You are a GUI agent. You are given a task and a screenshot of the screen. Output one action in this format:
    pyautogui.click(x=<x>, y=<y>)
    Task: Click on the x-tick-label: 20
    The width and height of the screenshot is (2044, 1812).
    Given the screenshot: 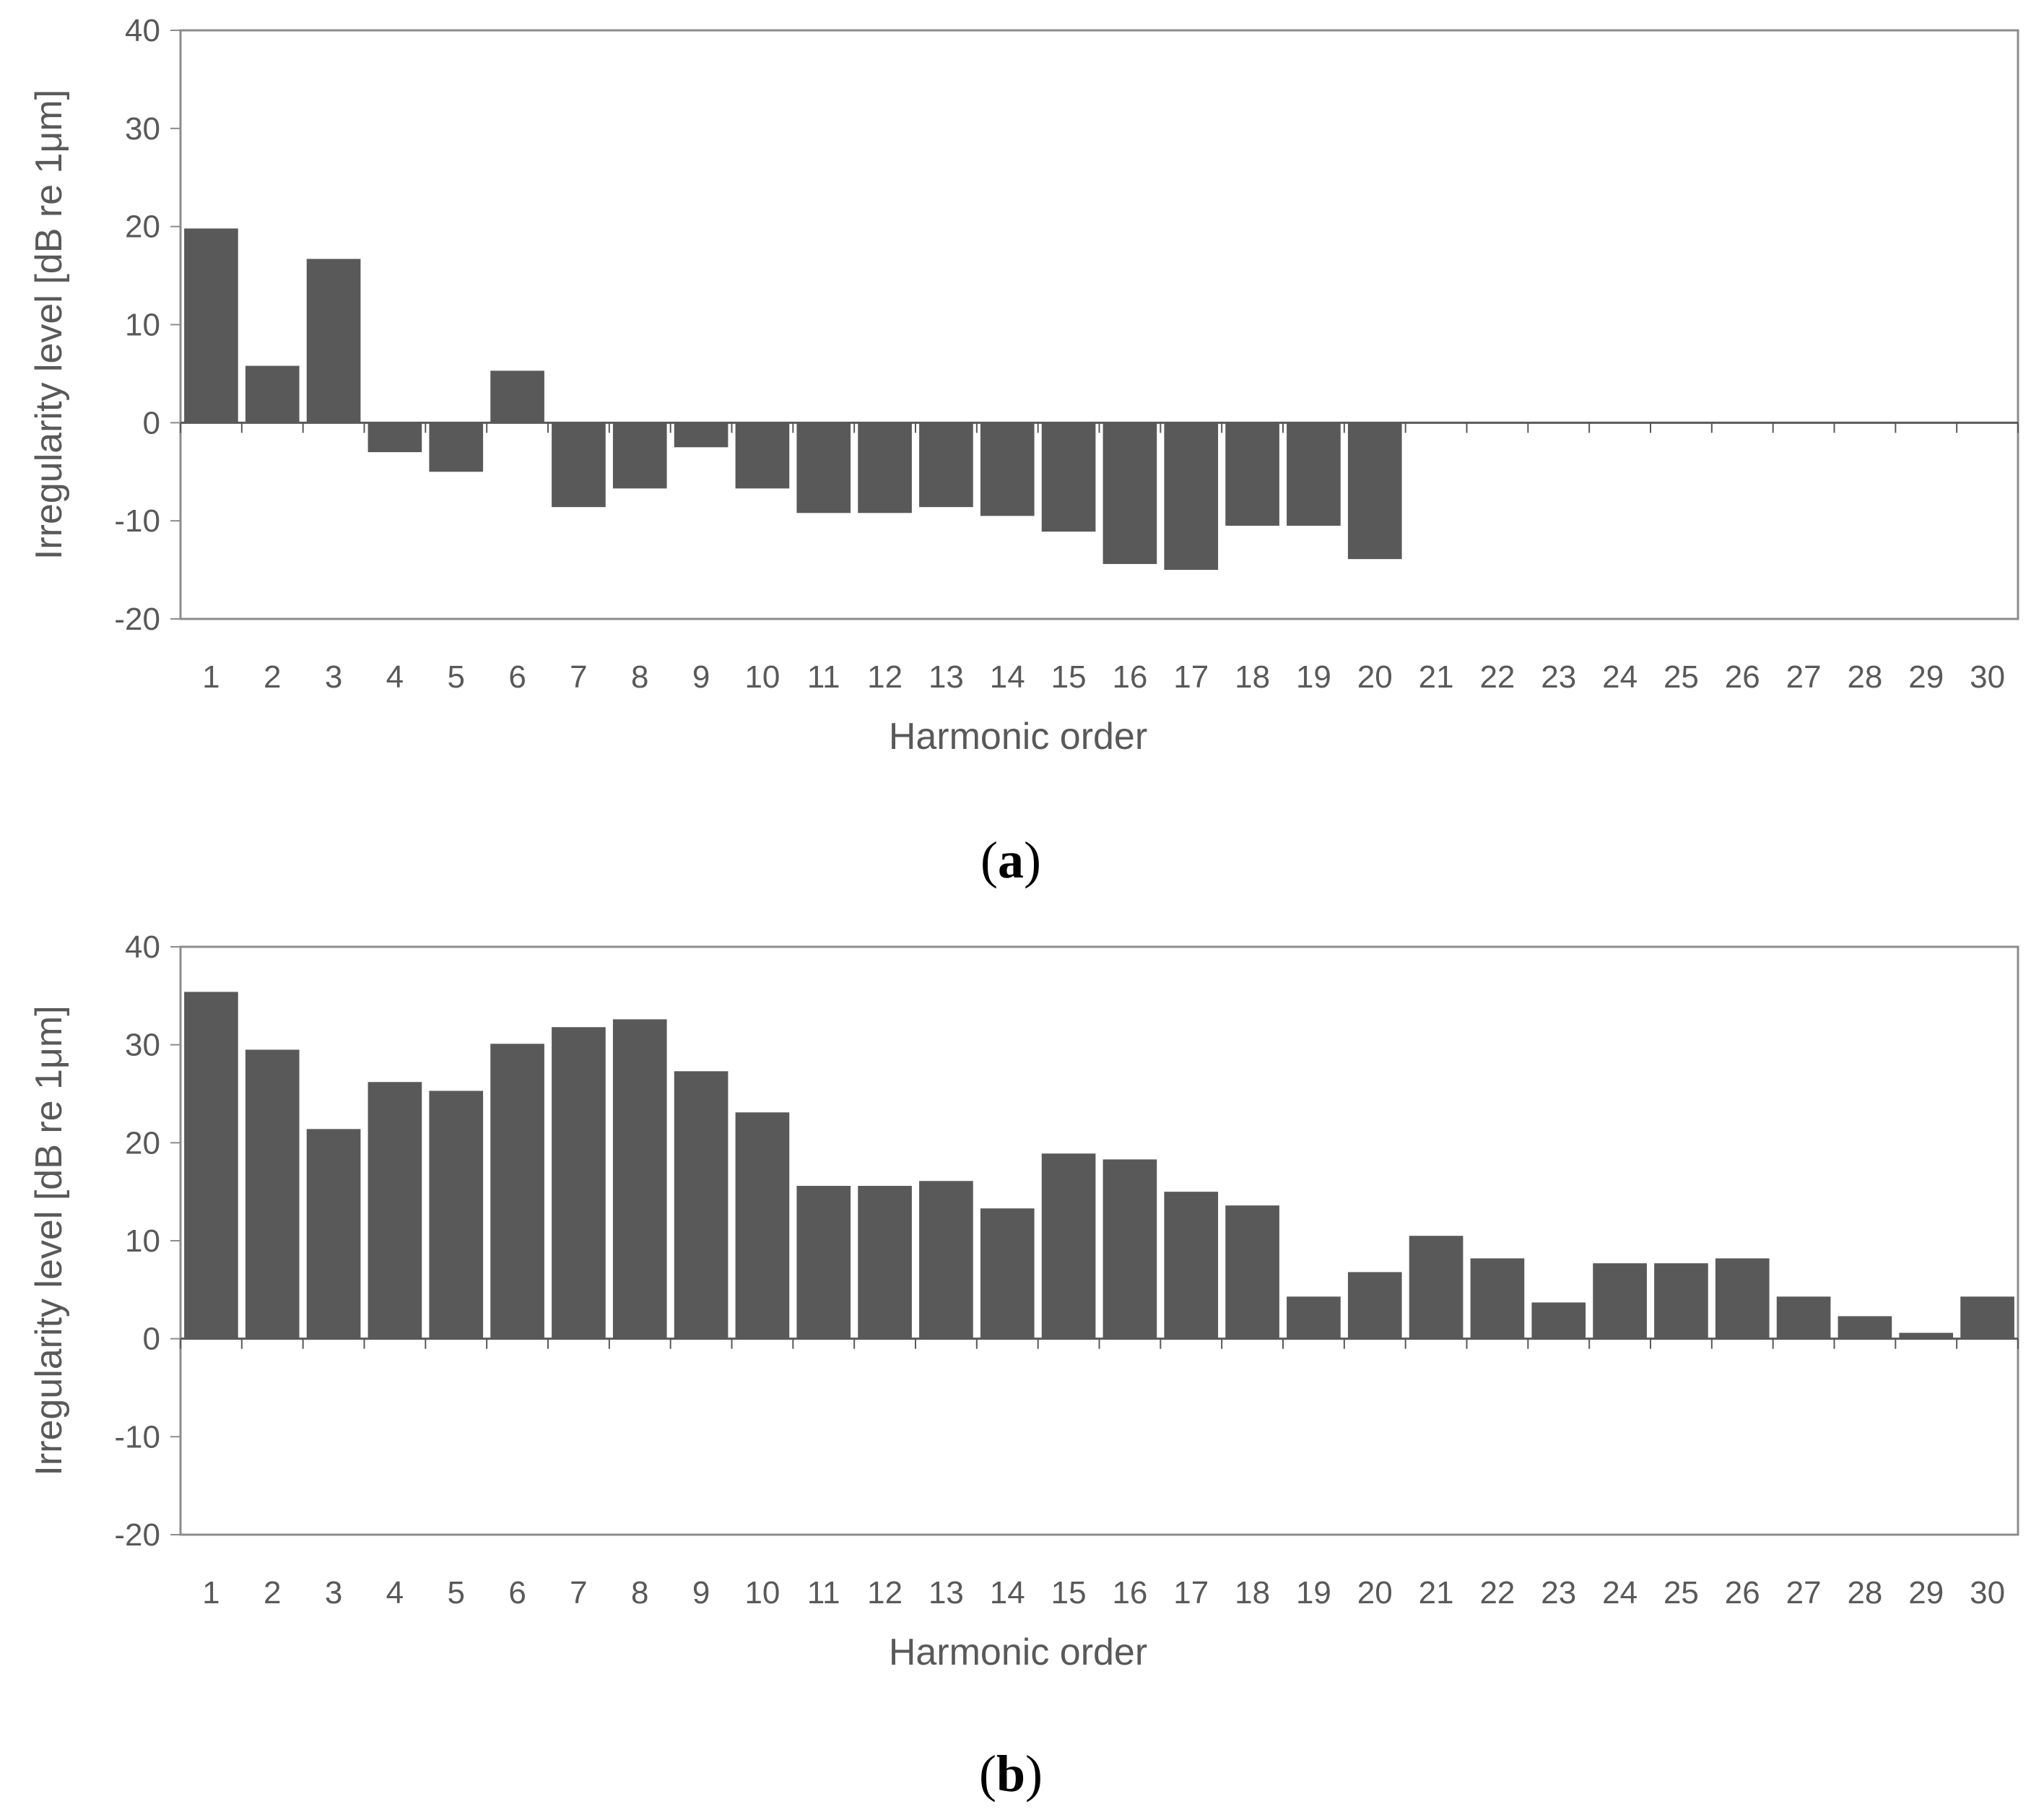 What is the action you would take?
    pyautogui.click(x=1375, y=677)
    